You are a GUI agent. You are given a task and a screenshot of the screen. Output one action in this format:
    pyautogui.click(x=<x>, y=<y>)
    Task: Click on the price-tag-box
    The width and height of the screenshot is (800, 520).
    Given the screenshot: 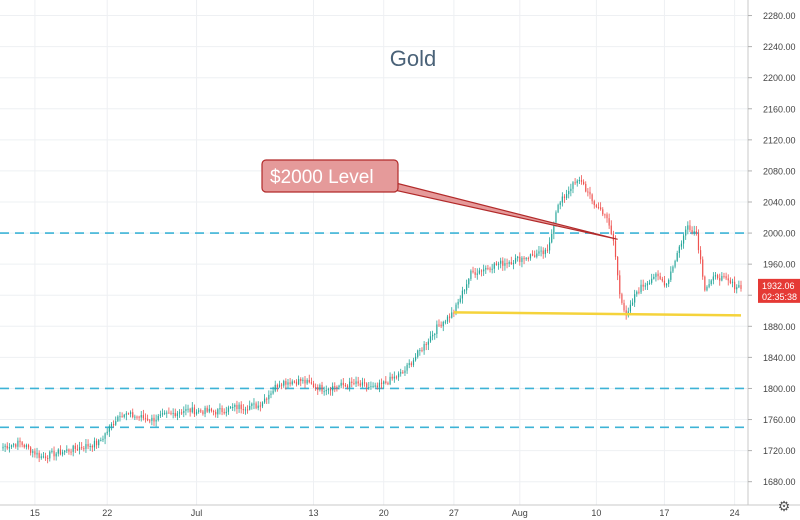 What is the action you would take?
    pyautogui.click(x=779, y=290)
    